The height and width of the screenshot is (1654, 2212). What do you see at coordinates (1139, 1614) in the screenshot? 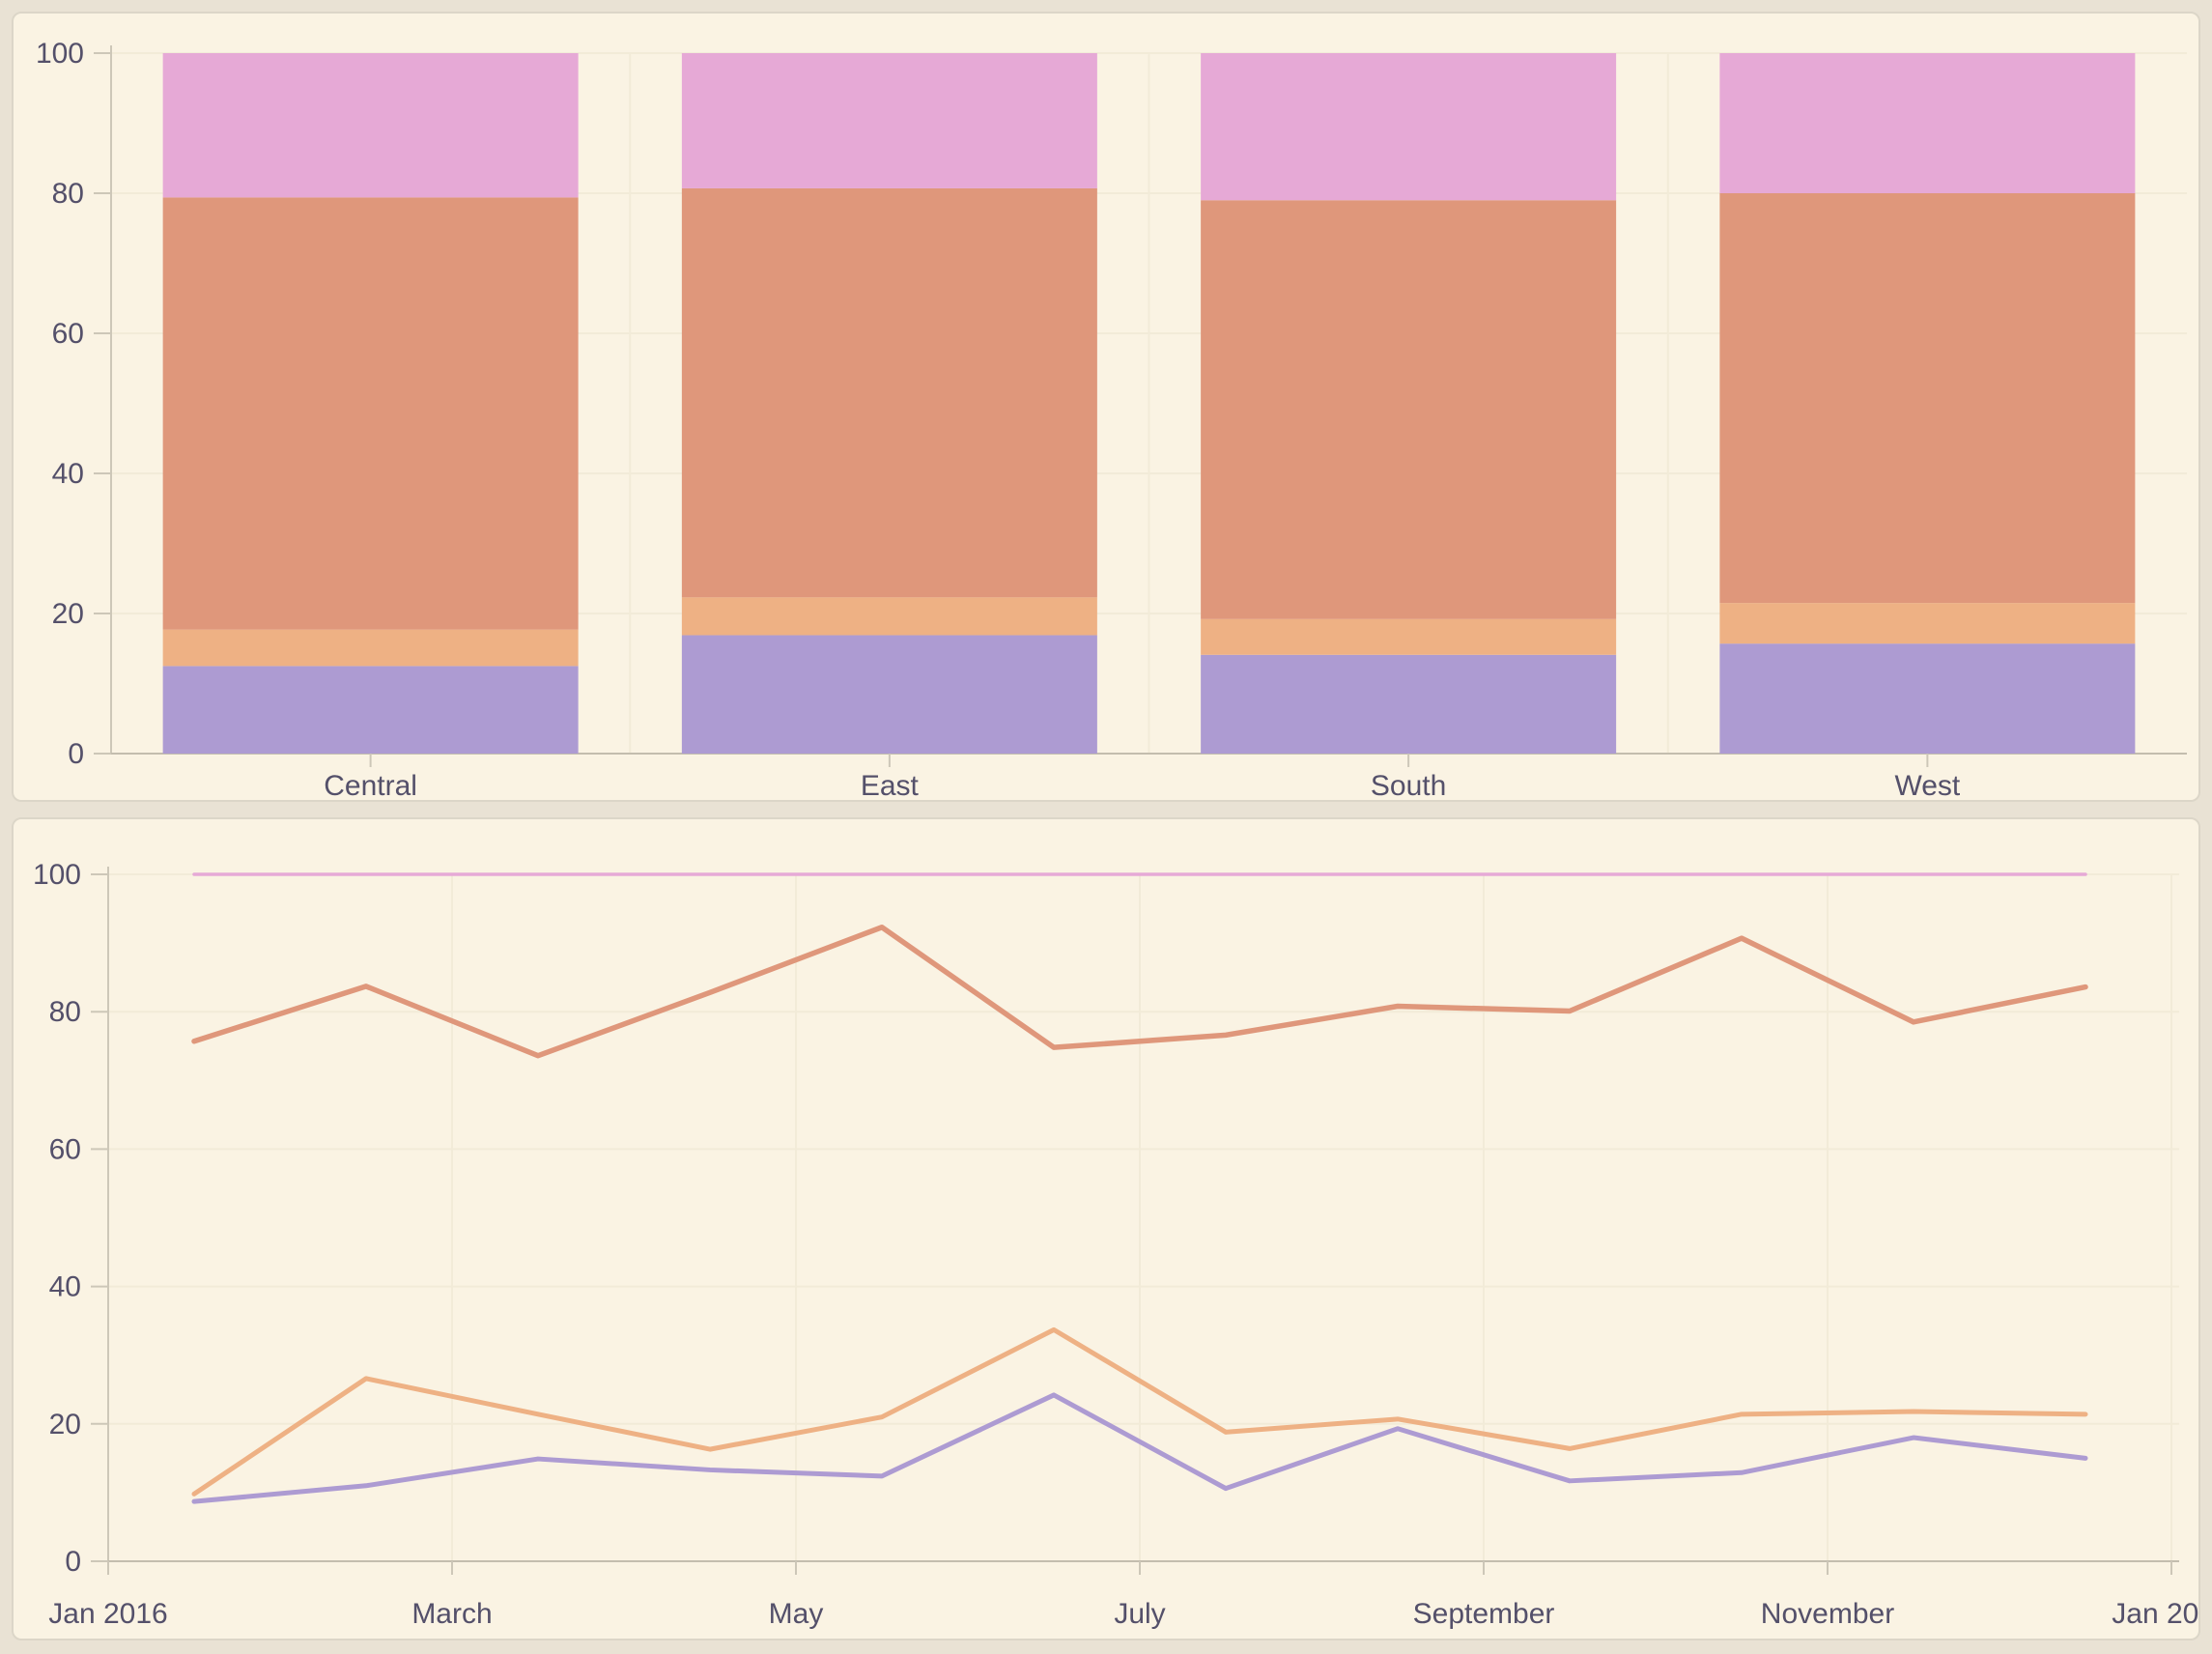
I see `x-tick-label: July` at bounding box center [1139, 1614].